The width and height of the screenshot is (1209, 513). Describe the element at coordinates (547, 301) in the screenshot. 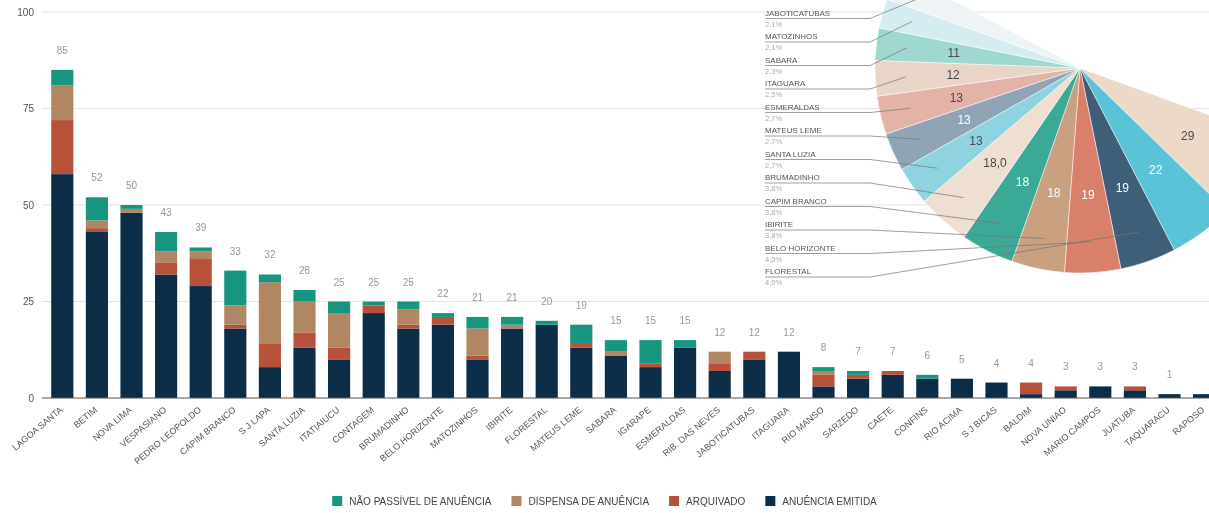

I see `total-label: 20` at that location.